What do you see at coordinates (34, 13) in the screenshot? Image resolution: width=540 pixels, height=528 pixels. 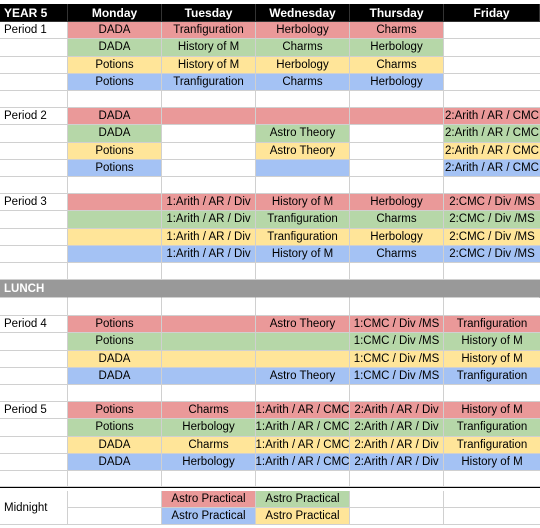 I see `year-label: YEAR 5` at bounding box center [34, 13].